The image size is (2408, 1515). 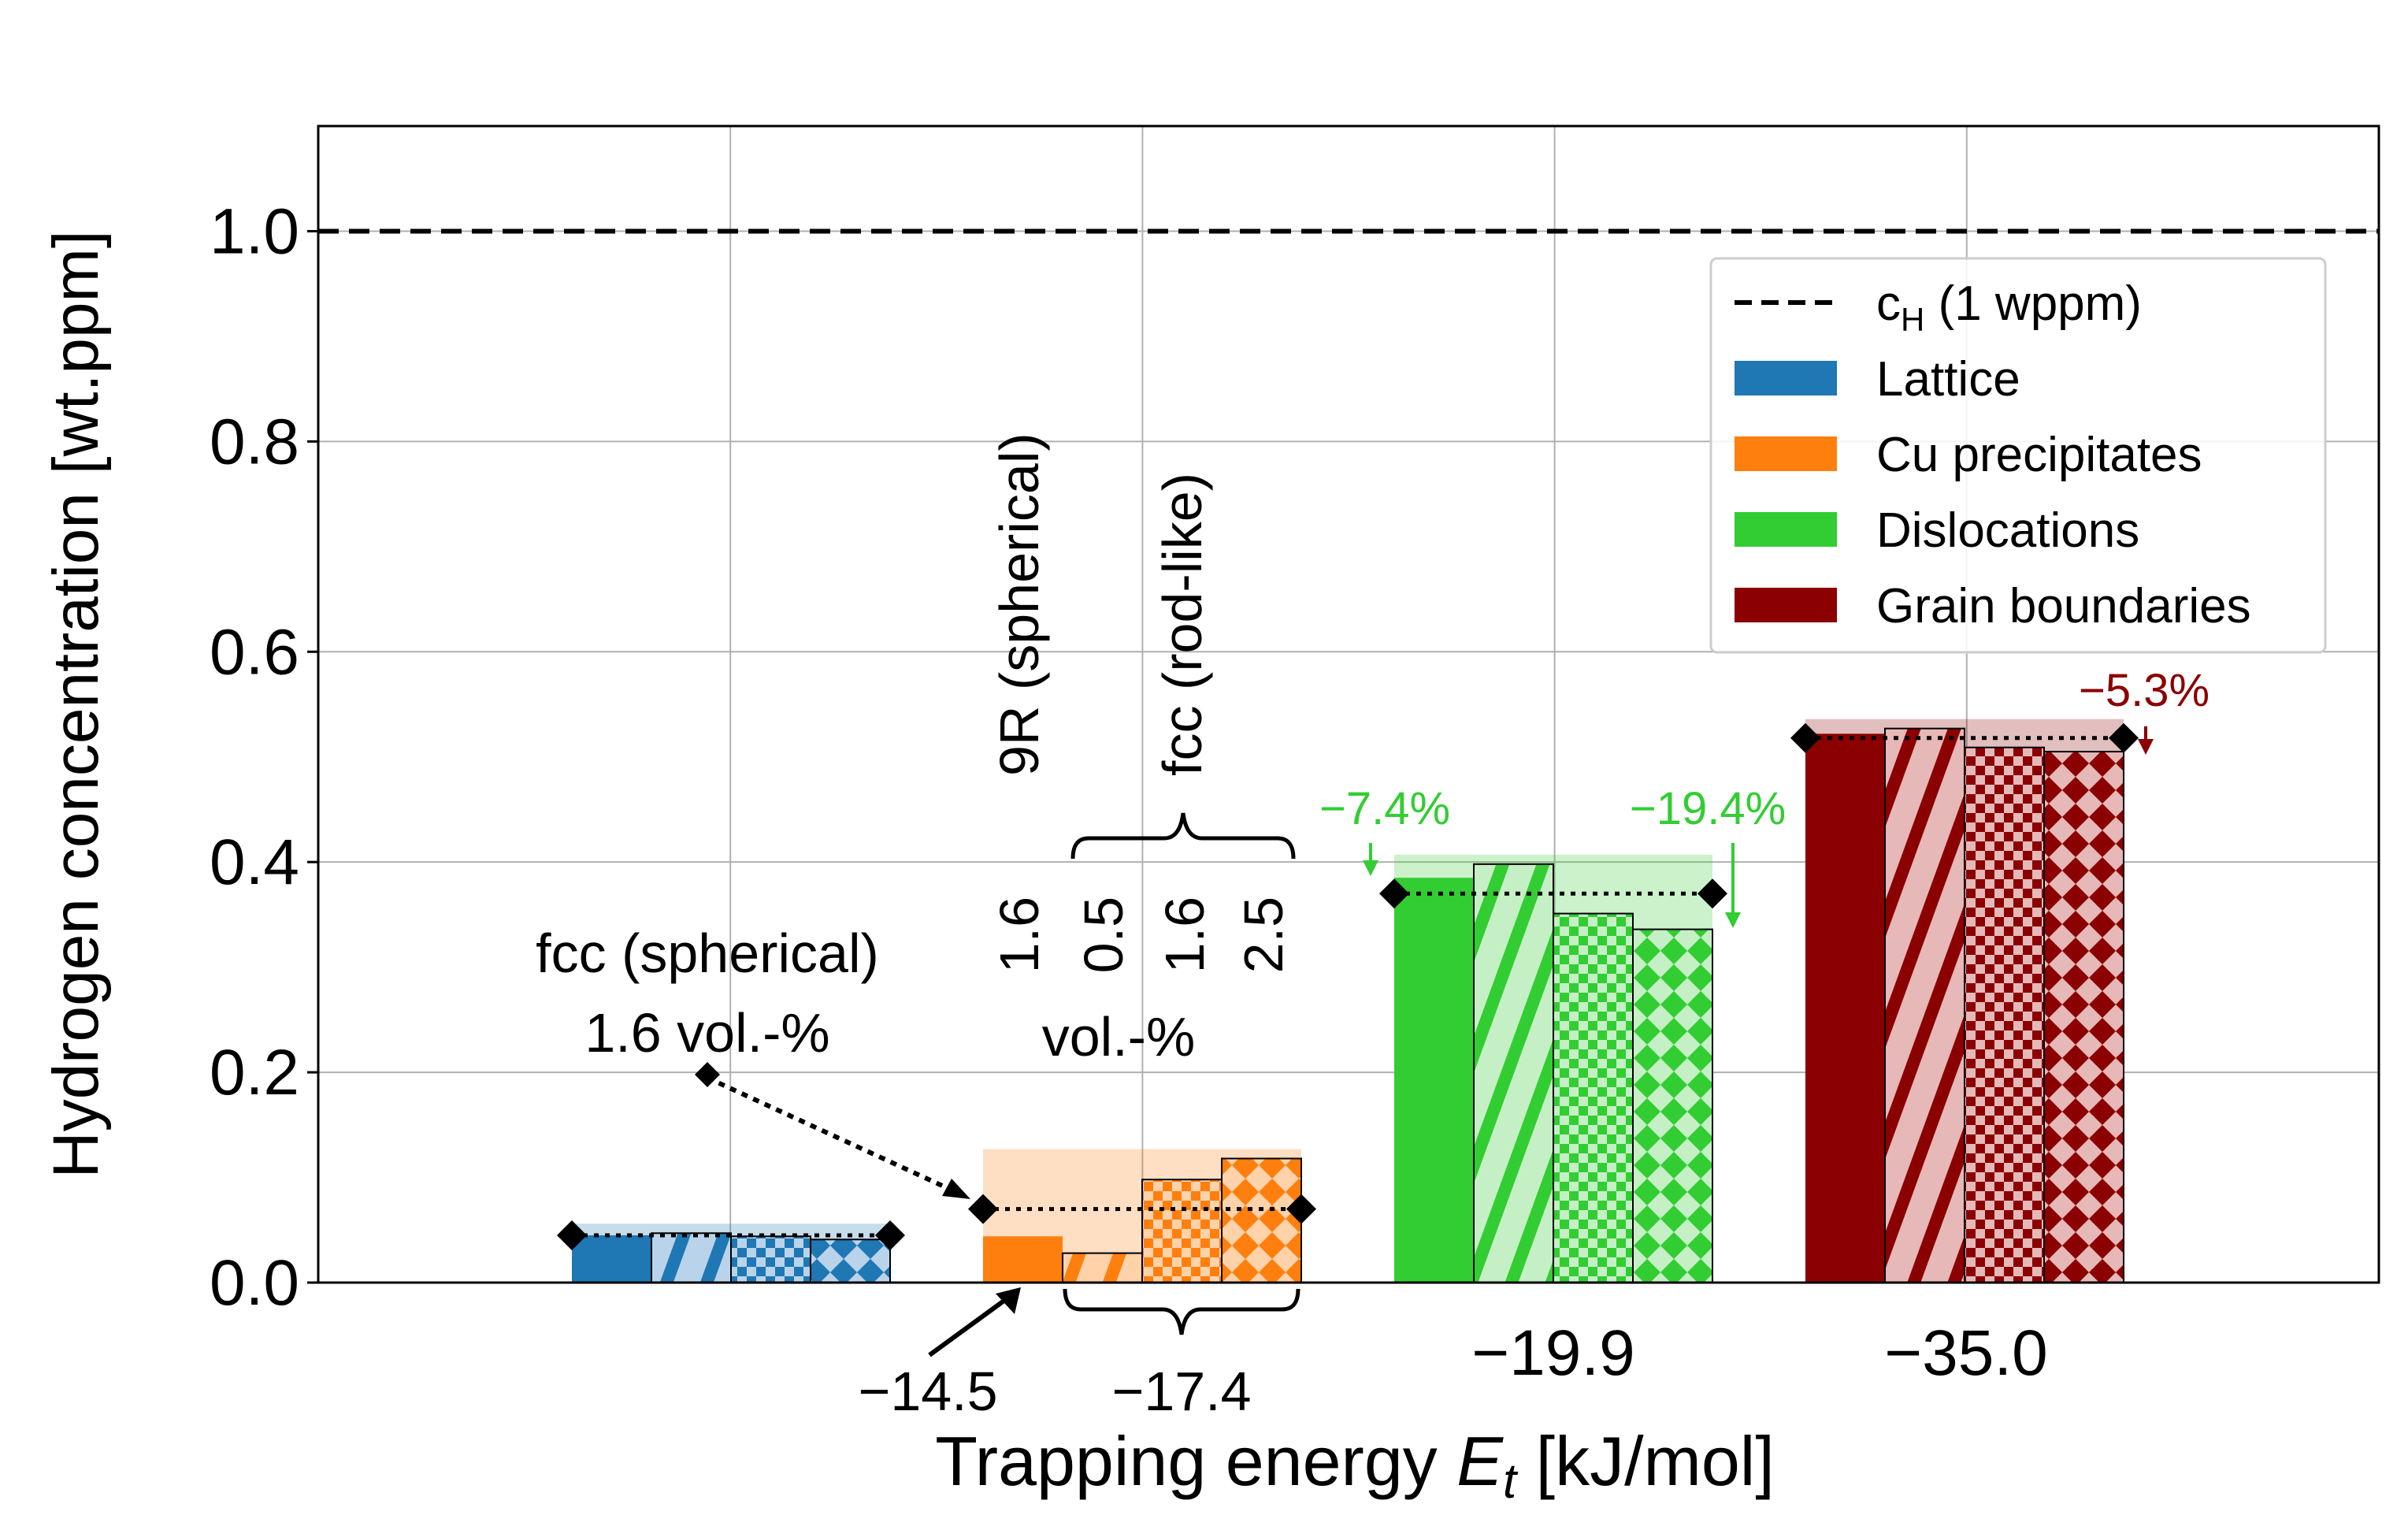 What do you see at coordinates (254, 231) in the screenshot?
I see `y-tick-label: 1.0` at bounding box center [254, 231].